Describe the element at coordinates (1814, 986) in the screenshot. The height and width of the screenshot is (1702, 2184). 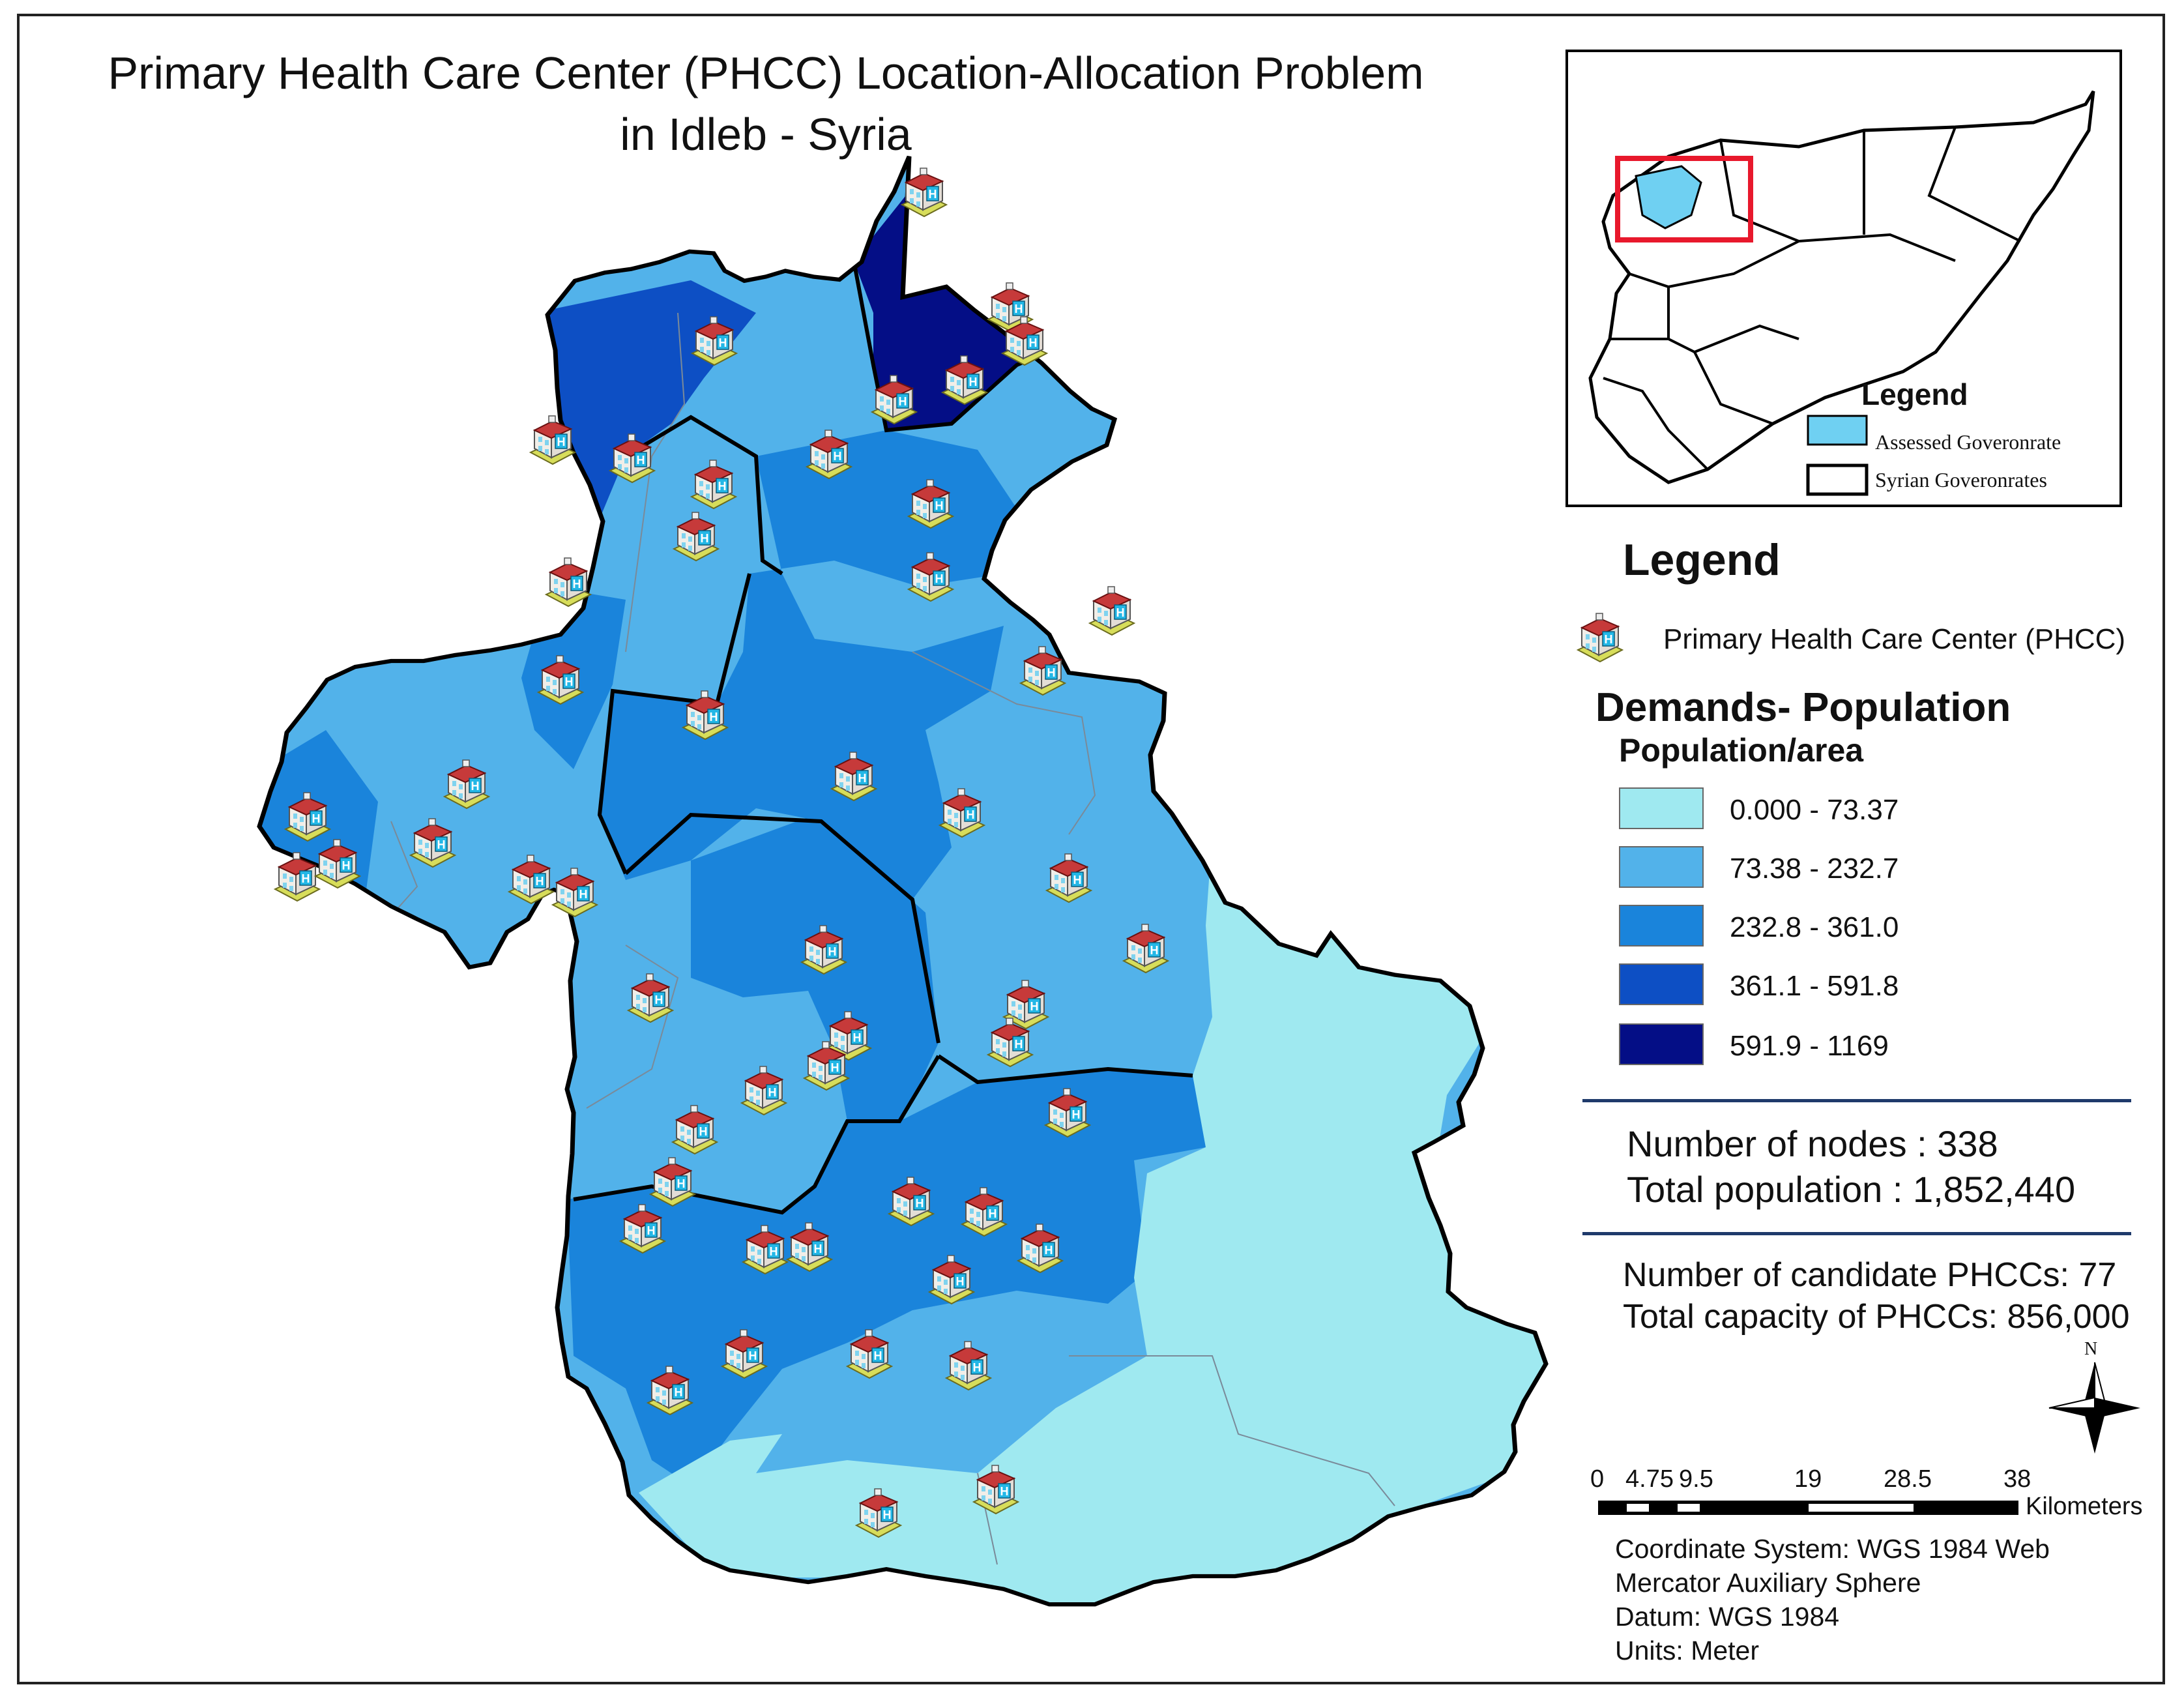
I see `class-label-4: 361.1 - 591.8` at that location.